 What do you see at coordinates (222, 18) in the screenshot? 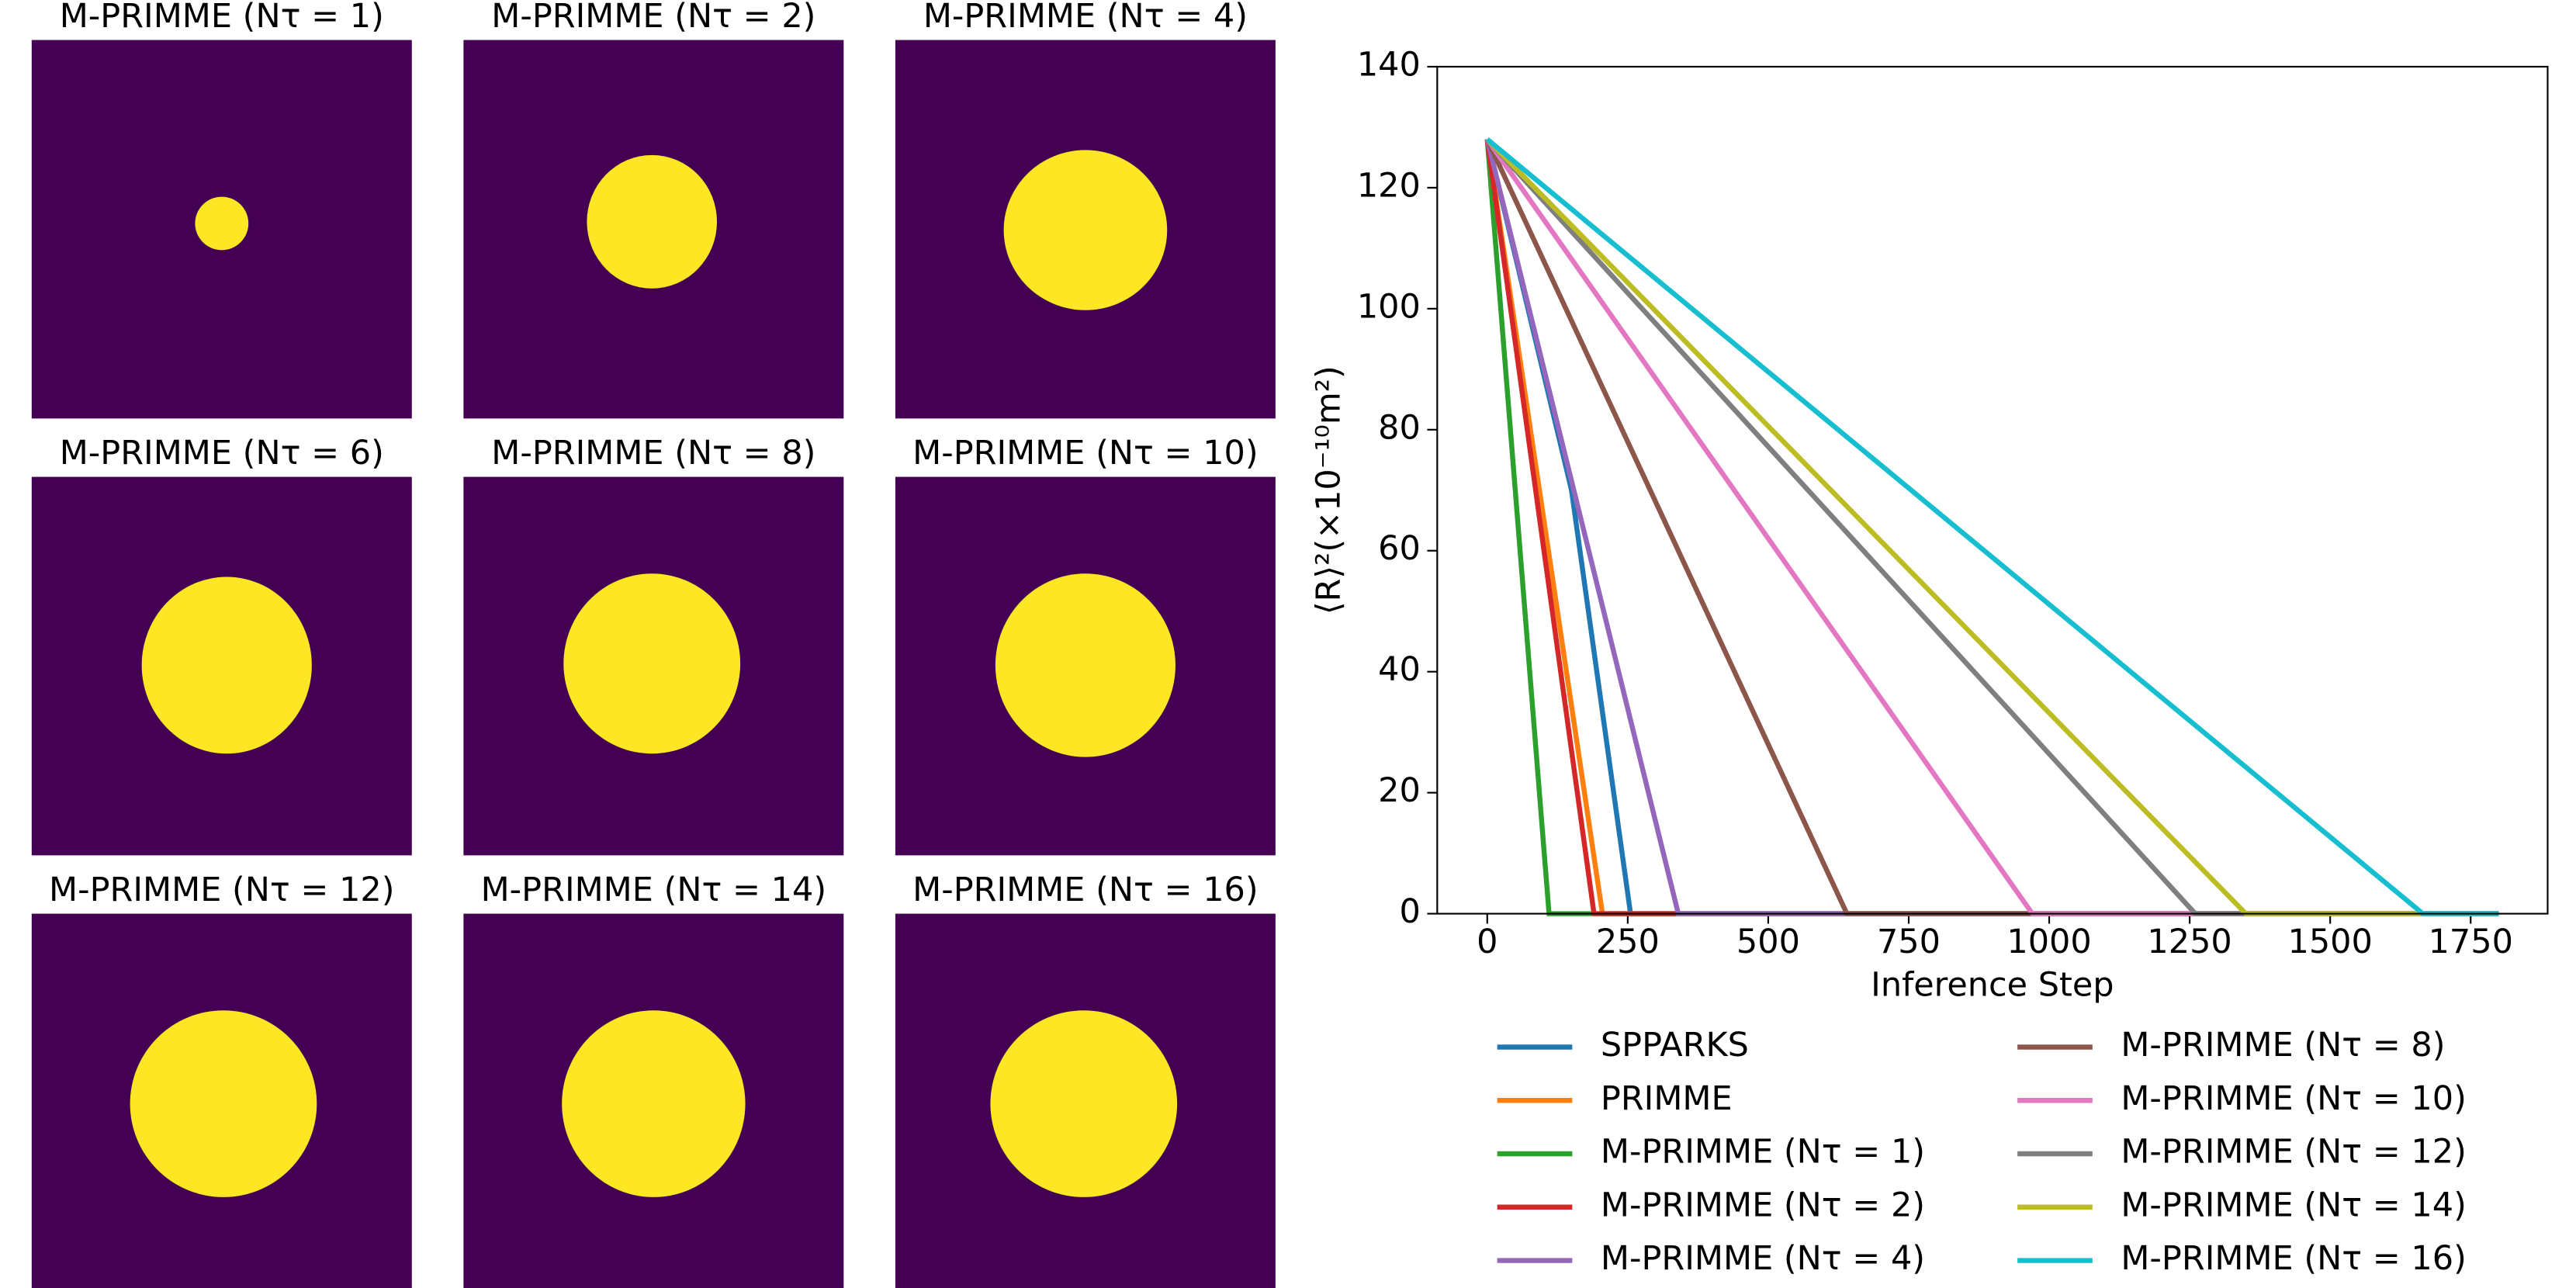
I see `panel-title: M-PRIMME (Nτ = 1)` at bounding box center [222, 18].